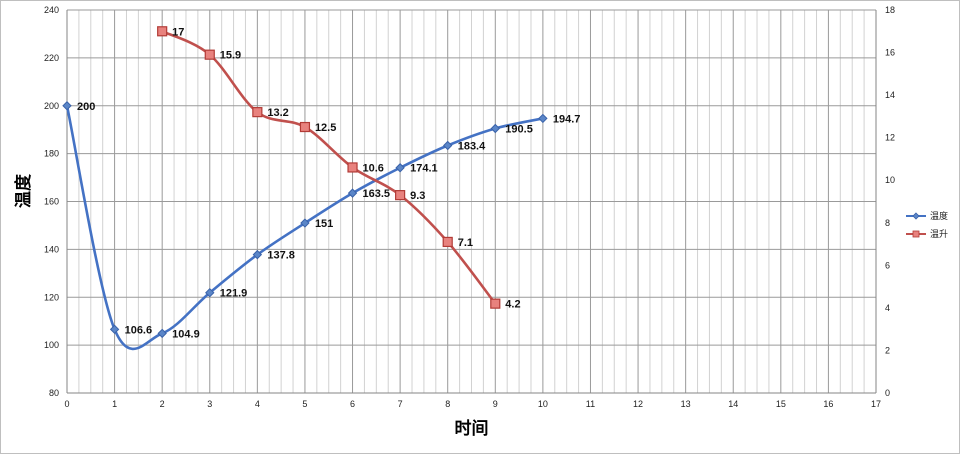  What do you see at coordinates (51, 58) in the screenshot?
I see `y-tick-label: 220` at bounding box center [51, 58].